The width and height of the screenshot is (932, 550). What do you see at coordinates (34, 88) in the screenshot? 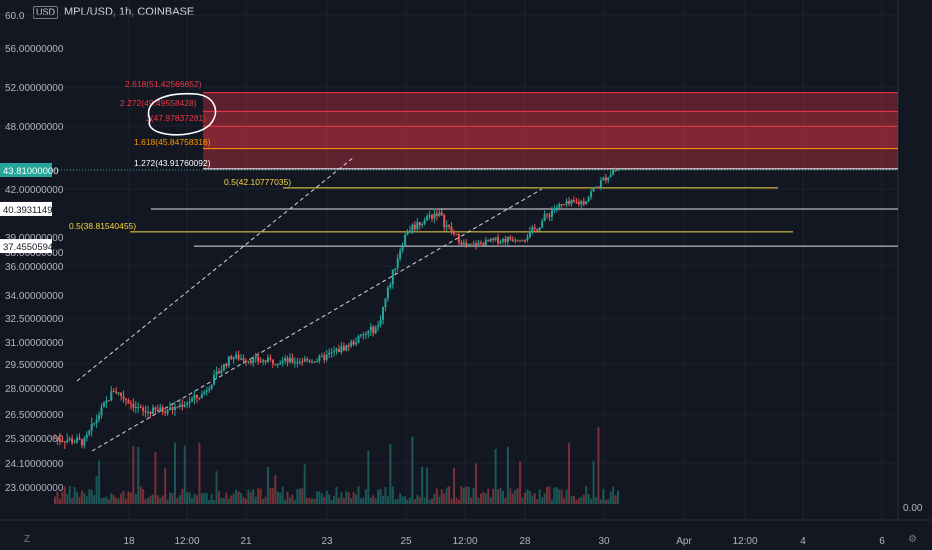
I see `price-tick-label: 52.00000000` at bounding box center [34, 88].